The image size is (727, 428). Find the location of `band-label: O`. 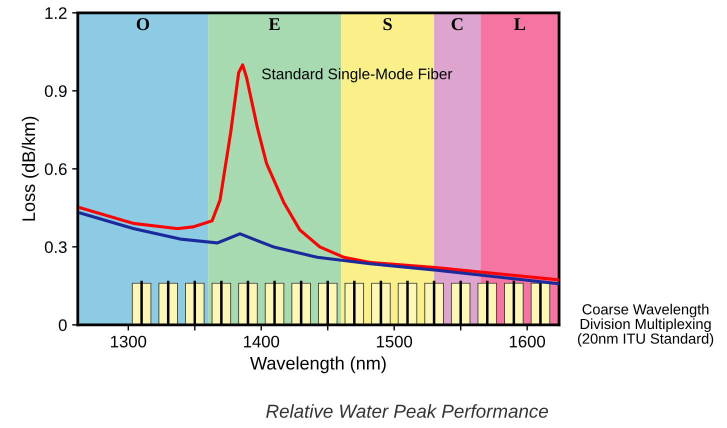

band-label: O is located at coordinates (143, 24).